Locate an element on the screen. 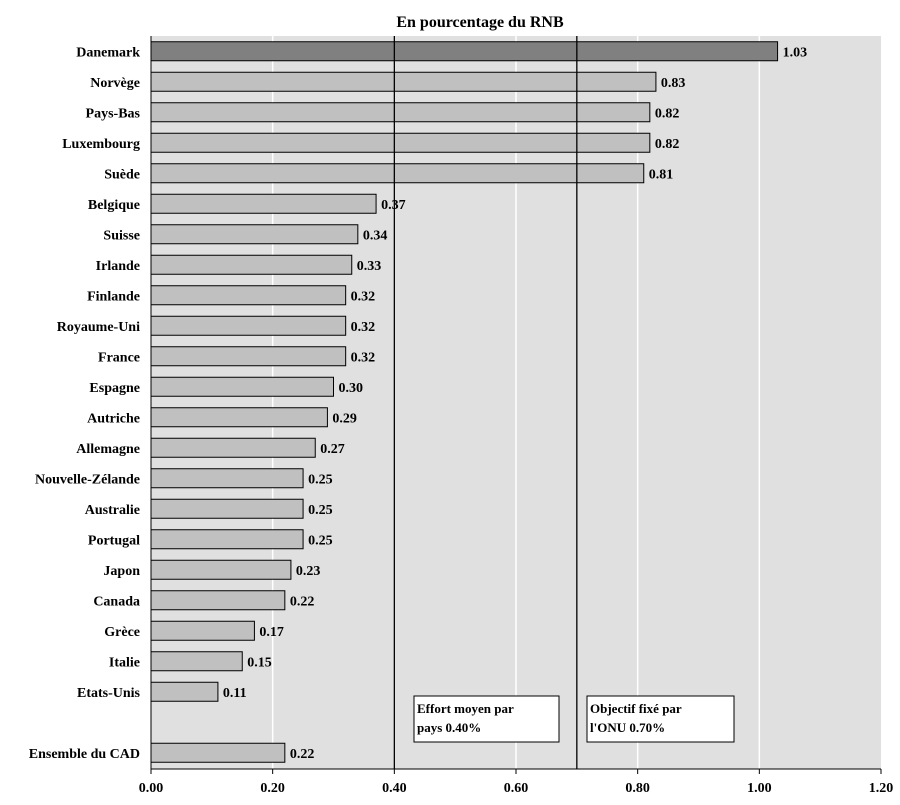 This screenshot has width=900, height=805. category-label: Australie is located at coordinates (112, 510).